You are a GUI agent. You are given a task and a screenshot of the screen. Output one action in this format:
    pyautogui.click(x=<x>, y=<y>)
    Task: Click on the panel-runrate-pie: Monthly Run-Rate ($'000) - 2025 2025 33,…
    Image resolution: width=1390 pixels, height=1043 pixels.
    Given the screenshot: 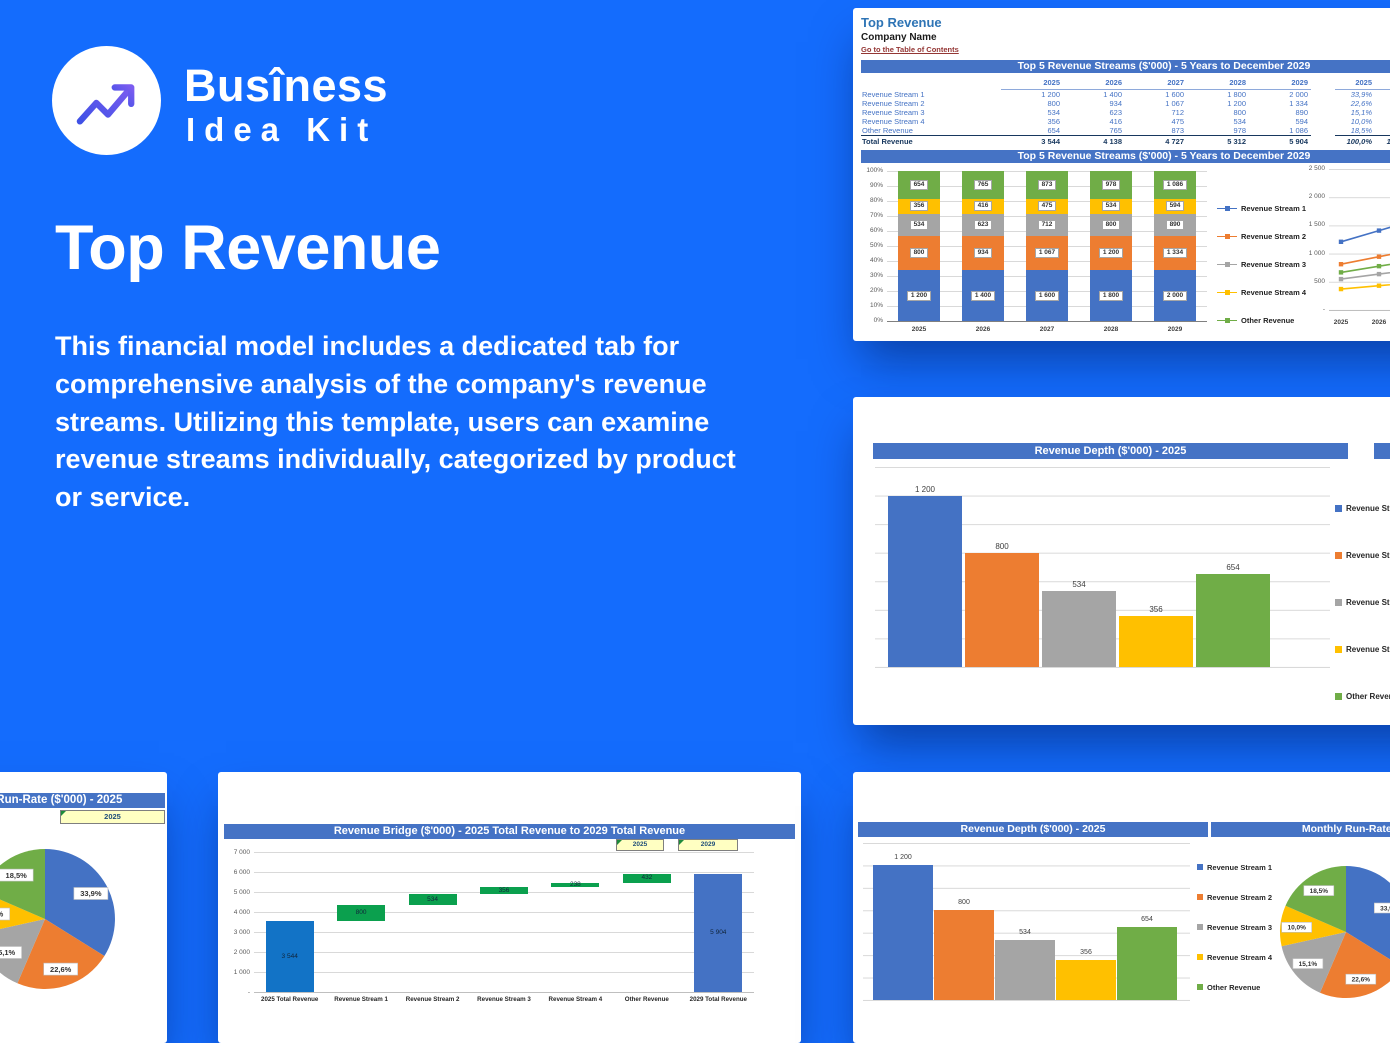 What is the action you would take?
    pyautogui.click(x=83, y=907)
    